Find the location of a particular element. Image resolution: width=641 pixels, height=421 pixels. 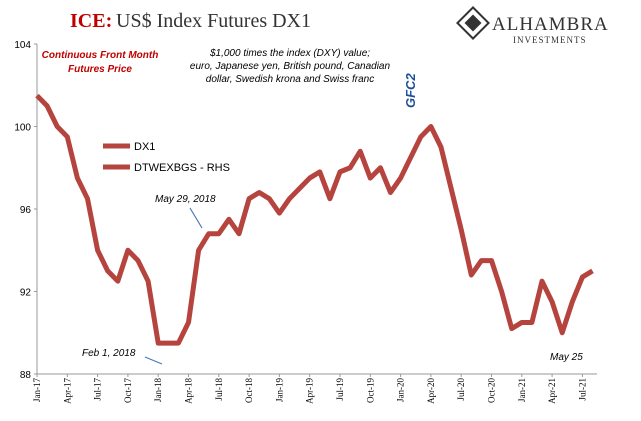

x-tick-label: Jan-20 is located at coordinates (401, 390).